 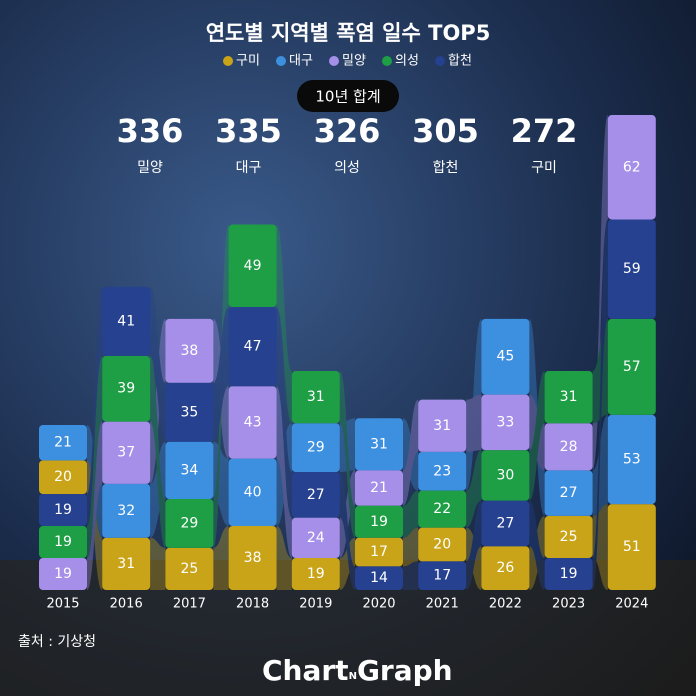 What do you see at coordinates (407, 61) in the screenshot?
I see `legend-label: 의성` at bounding box center [407, 61].